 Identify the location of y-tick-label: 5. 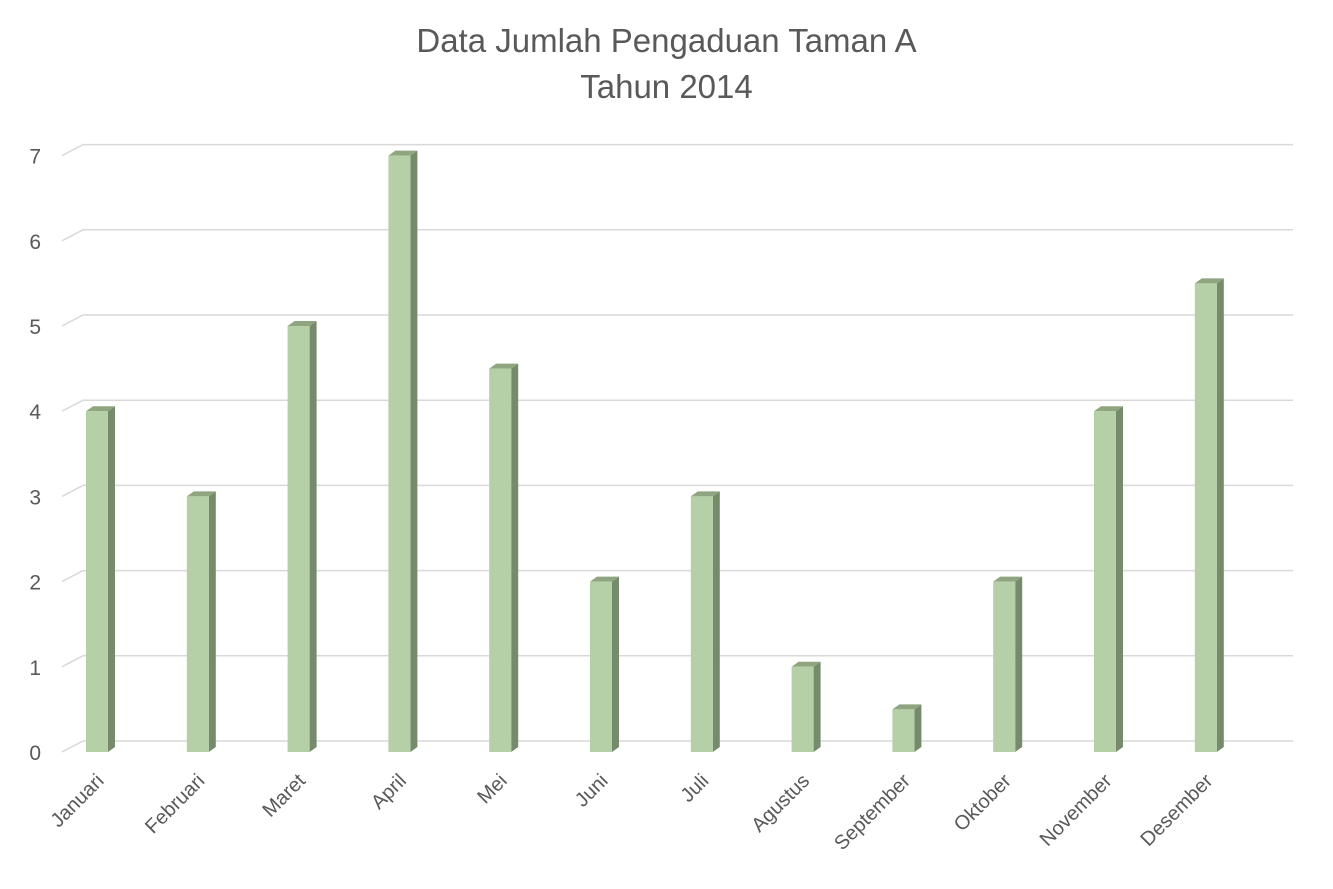
(35, 327).